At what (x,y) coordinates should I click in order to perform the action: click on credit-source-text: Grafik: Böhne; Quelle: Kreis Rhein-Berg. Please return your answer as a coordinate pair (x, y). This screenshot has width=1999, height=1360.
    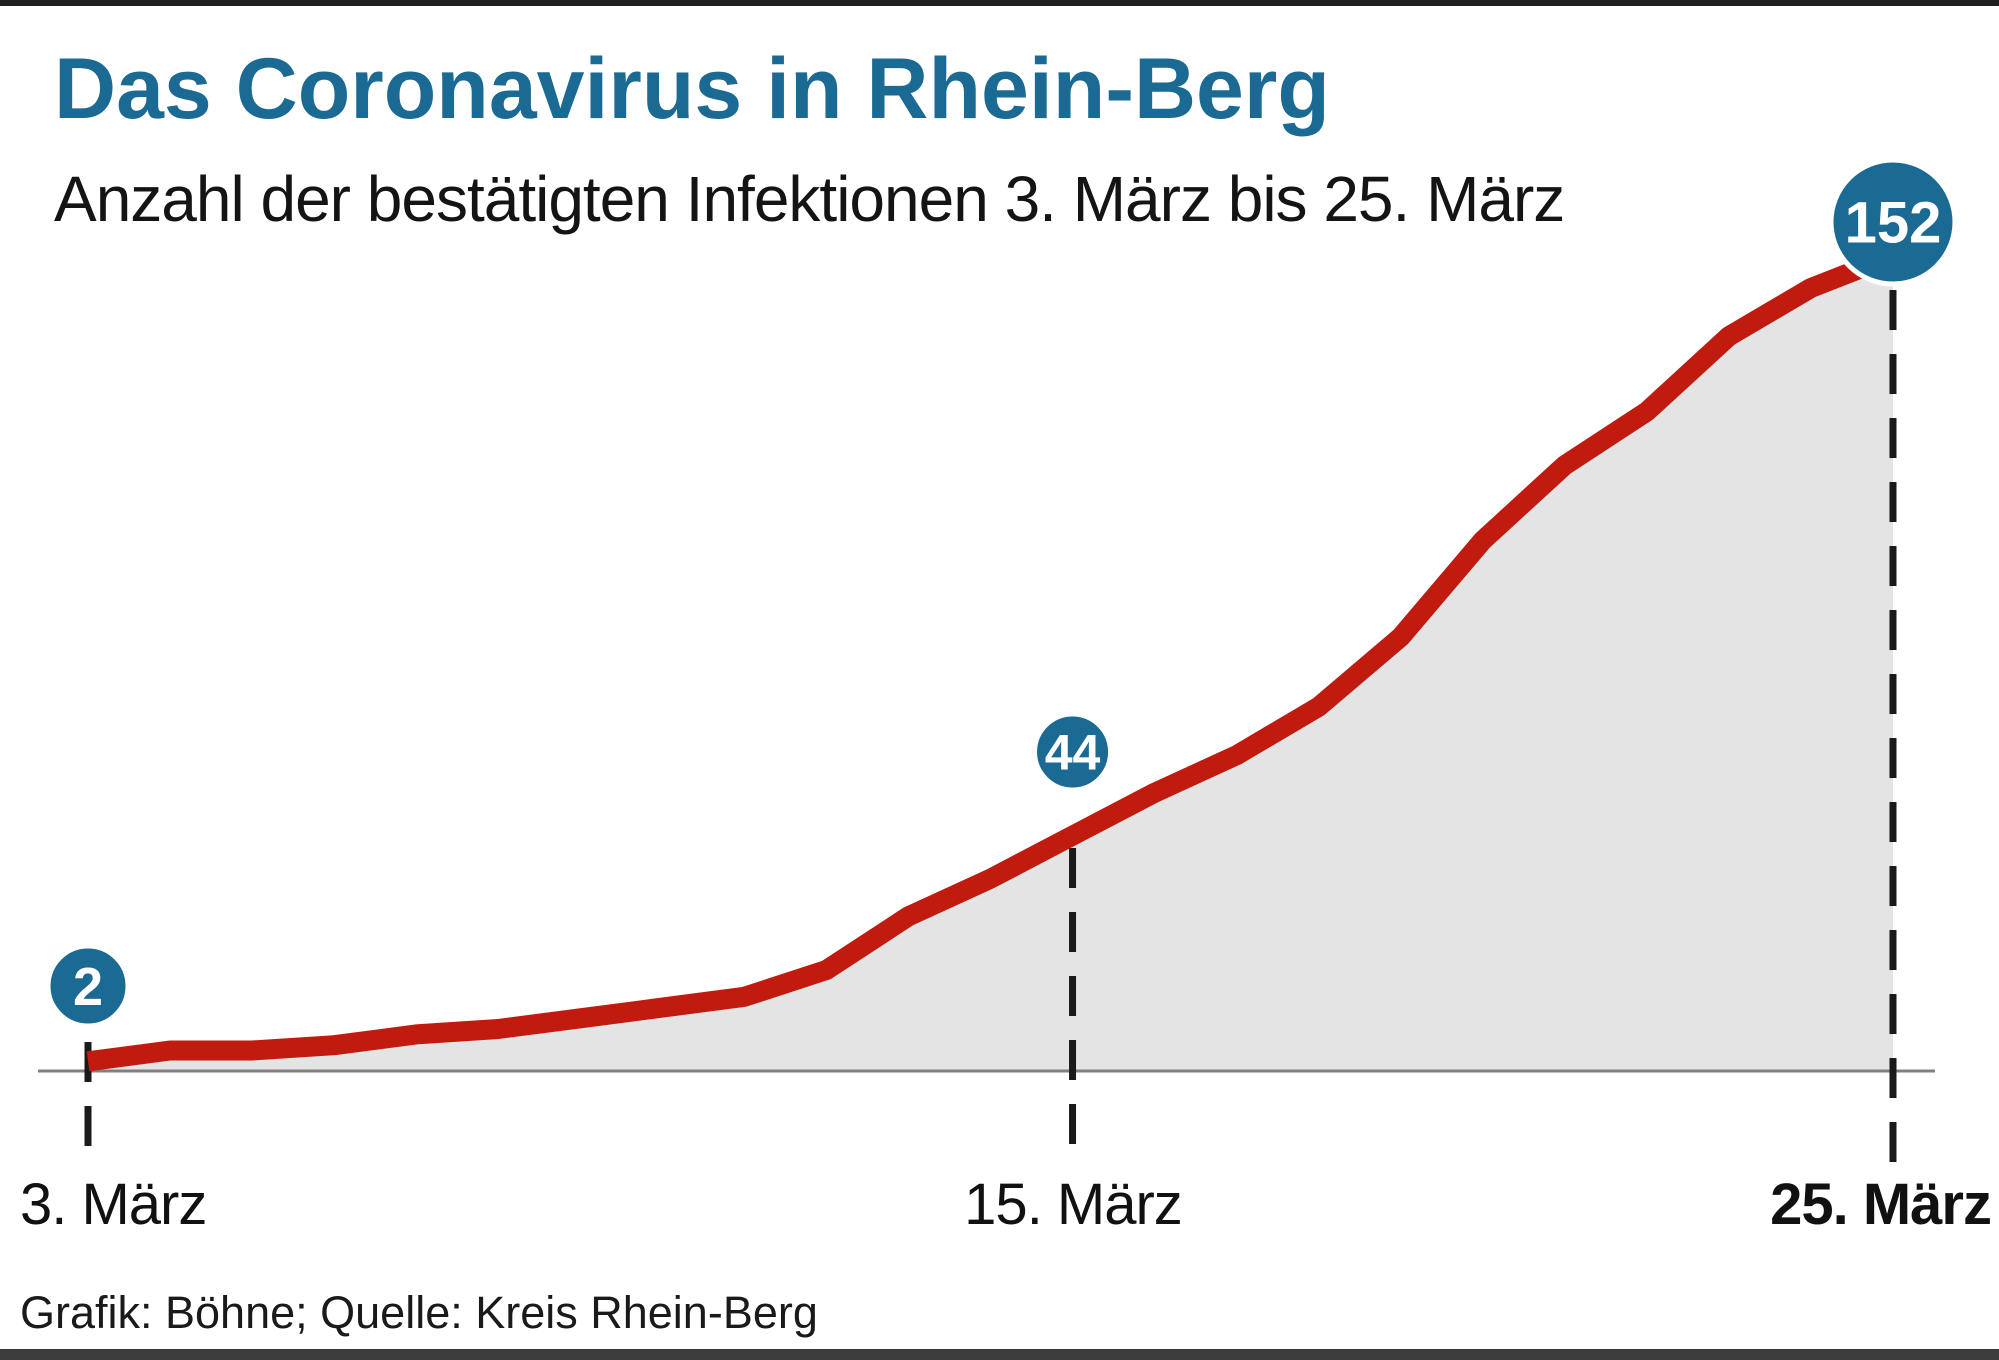
    Looking at the image, I should click on (419, 1312).